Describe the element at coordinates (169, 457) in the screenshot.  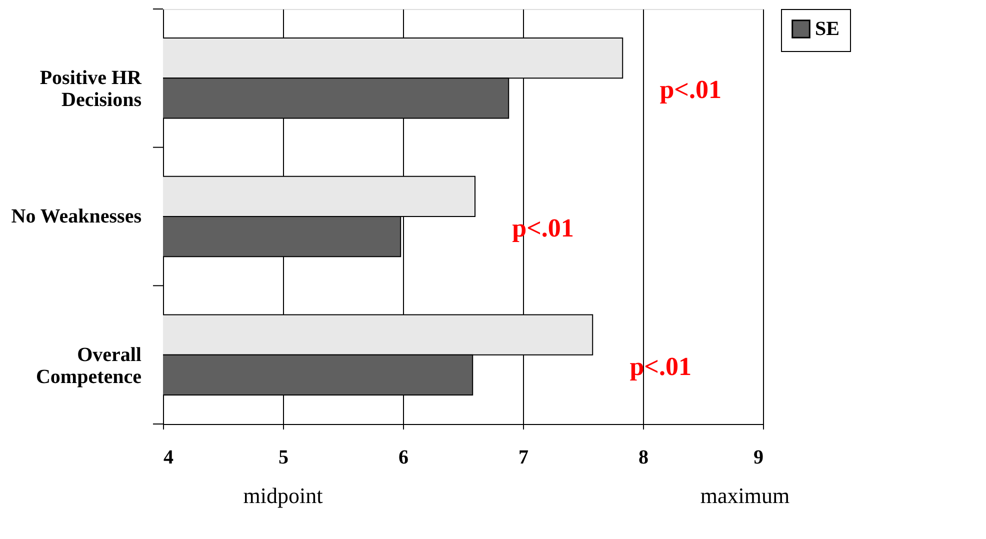
I see `x-tick-label: 4` at that location.